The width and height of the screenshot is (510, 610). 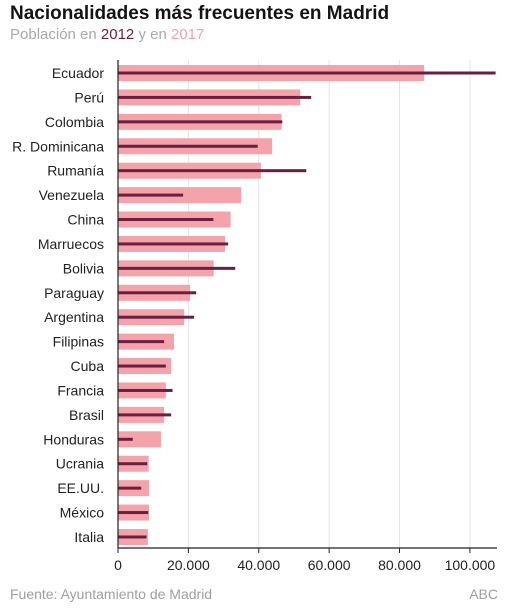 I want to click on subtitle-prefix: Población en, so click(x=55, y=34).